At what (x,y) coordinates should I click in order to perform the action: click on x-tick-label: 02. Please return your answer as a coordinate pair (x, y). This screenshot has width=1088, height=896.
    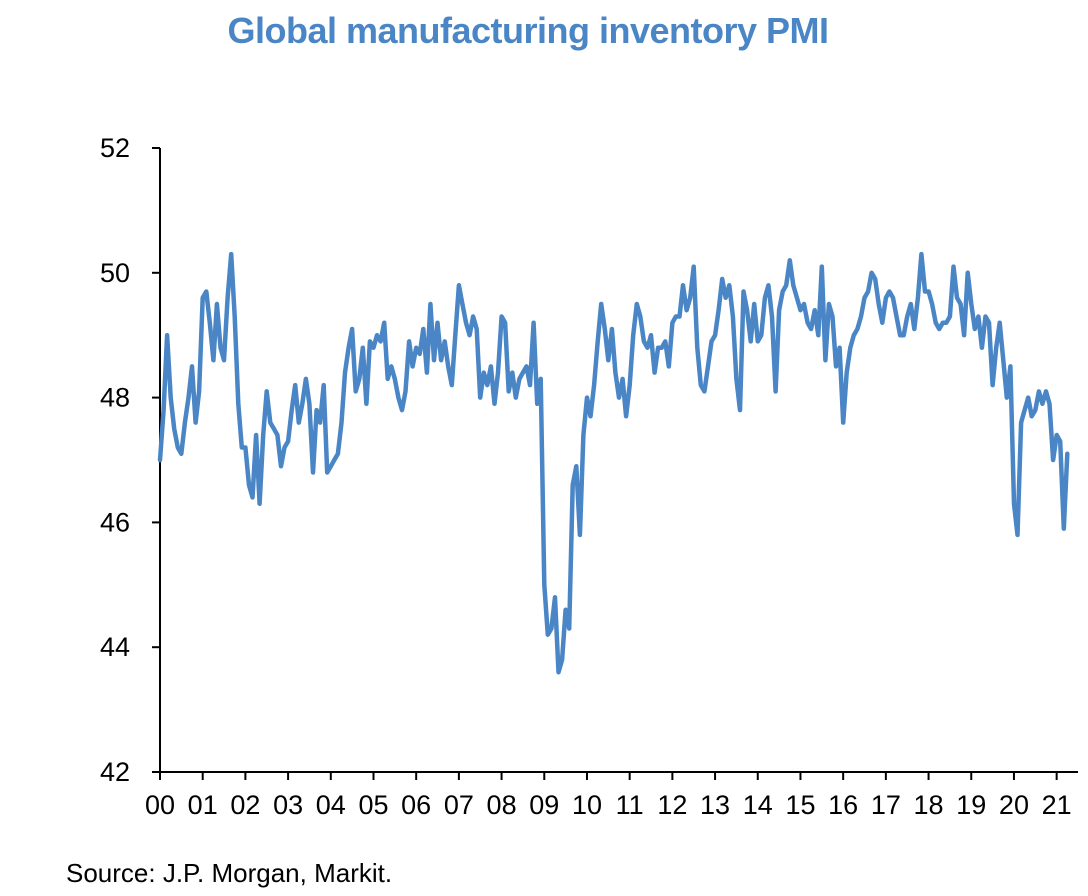
    Looking at the image, I should click on (245, 805).